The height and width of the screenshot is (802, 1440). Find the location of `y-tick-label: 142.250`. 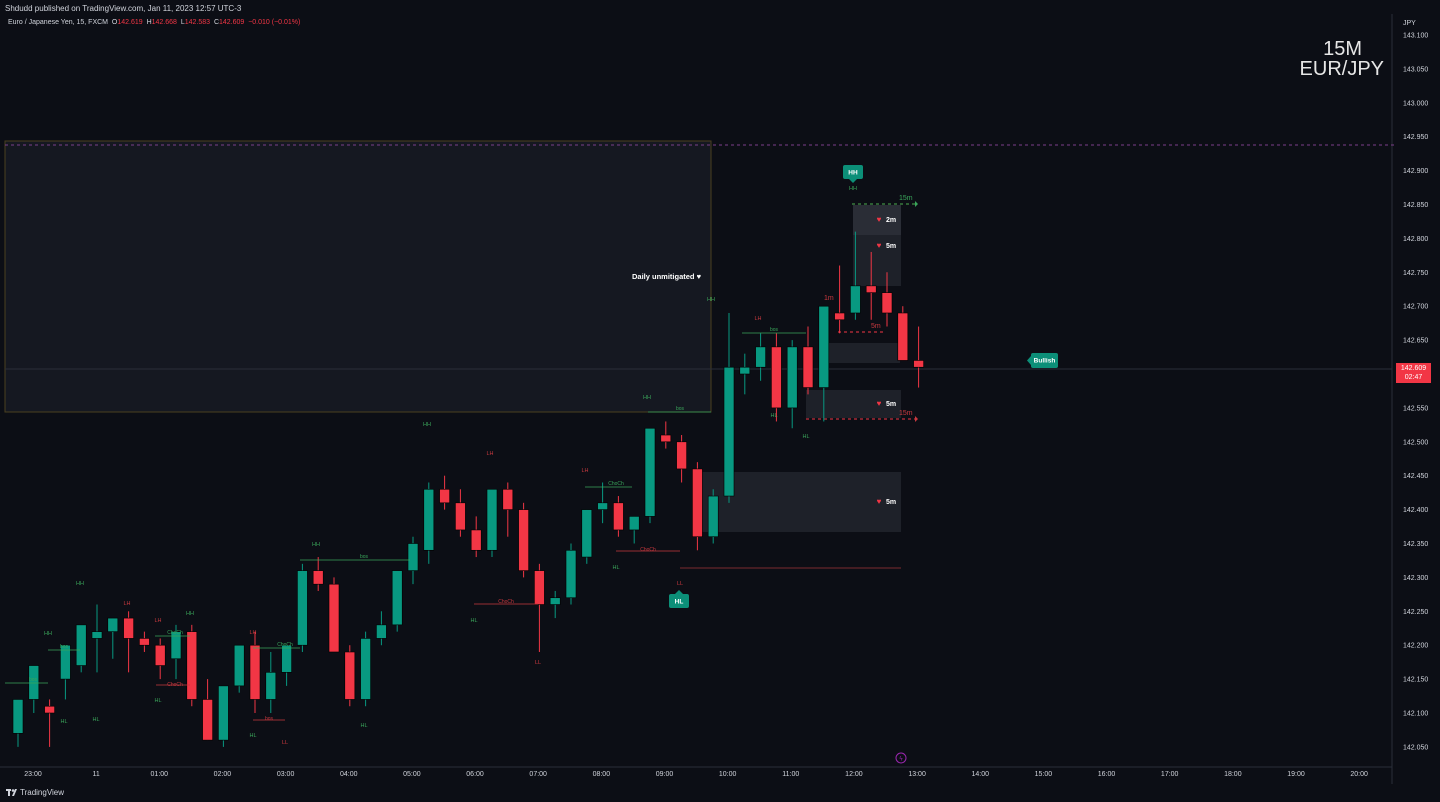

y-tick-label: 142.250 is located at coordinates (1415, 612).